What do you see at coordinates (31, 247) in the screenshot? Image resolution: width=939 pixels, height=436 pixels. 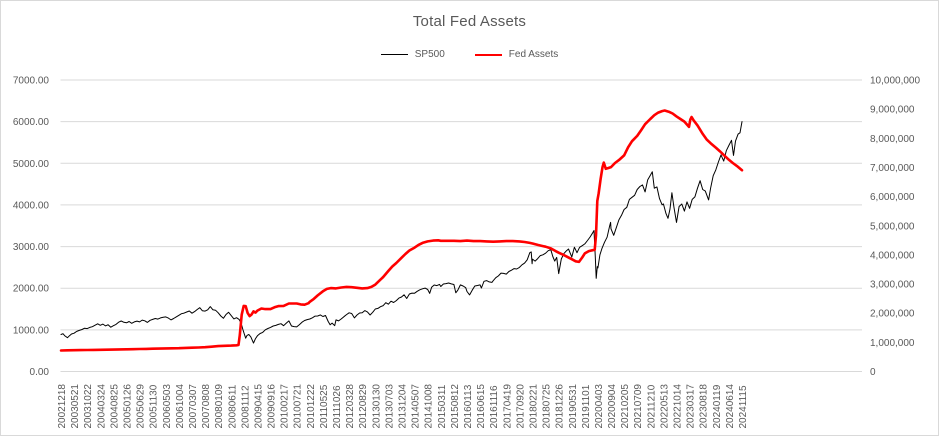 I see `y-axis-label-left: 3000.00` at bounding box center [31, 247].